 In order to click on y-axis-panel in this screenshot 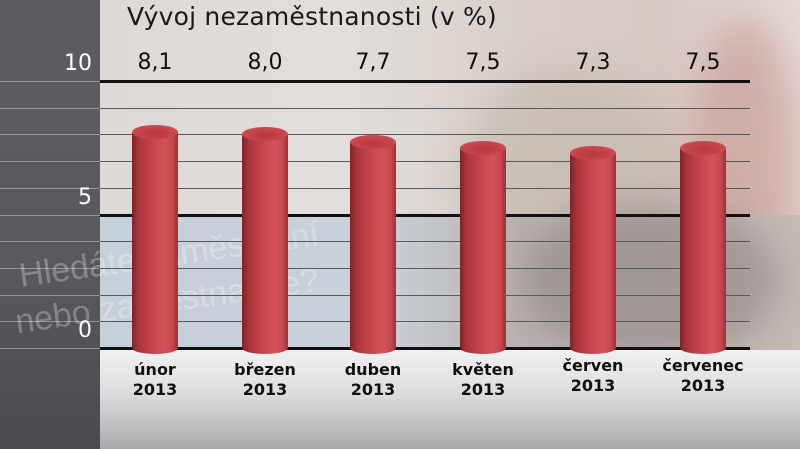, I will do `click(50, 224)`.